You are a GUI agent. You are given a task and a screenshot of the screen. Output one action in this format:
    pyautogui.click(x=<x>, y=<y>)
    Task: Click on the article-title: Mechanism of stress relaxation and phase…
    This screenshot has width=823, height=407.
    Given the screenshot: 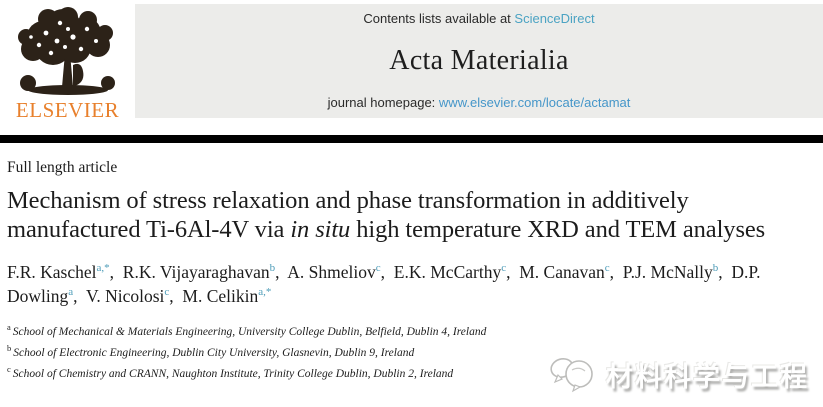 What is the action you would take?
    pyautogui.click(x=410, y=215)
    